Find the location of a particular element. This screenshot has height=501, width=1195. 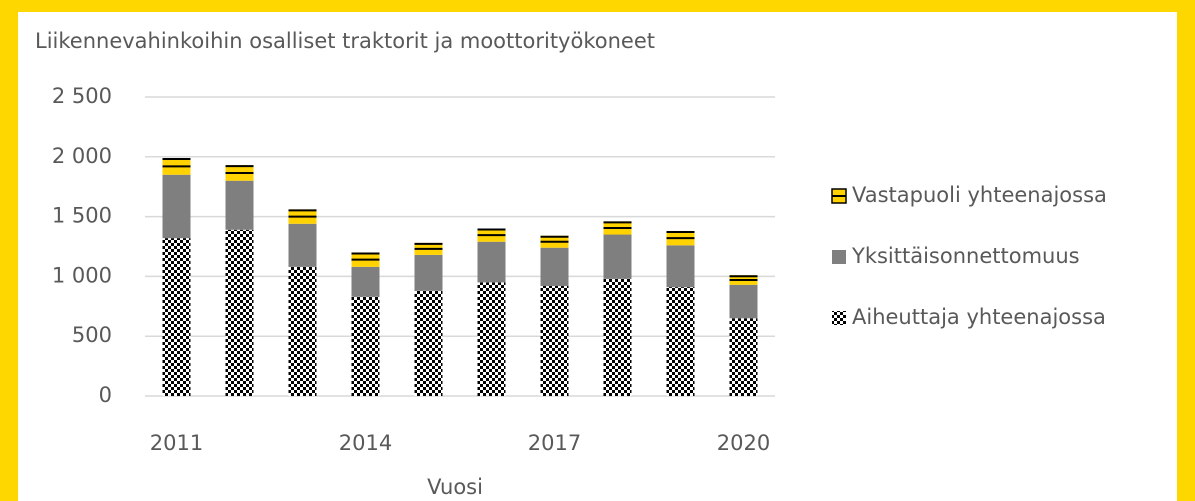

legend-label: Vastapuoli yhteenajossa is located at coordinates (979, 195).